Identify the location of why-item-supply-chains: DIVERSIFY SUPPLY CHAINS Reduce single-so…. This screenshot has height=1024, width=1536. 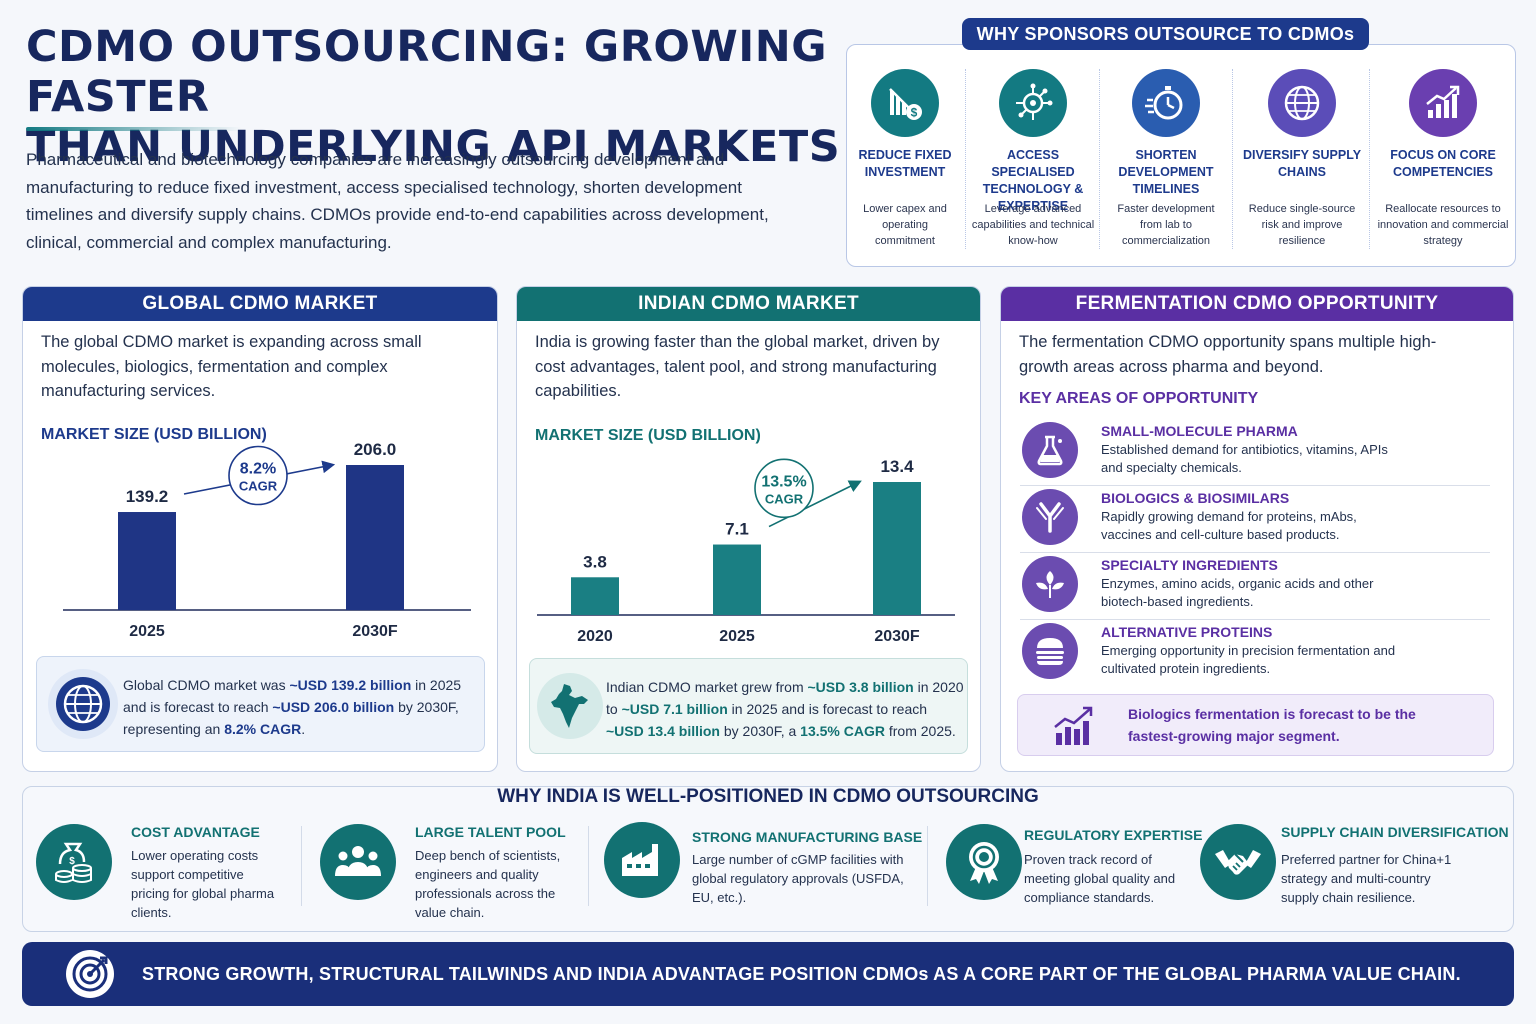
(1302, 164).